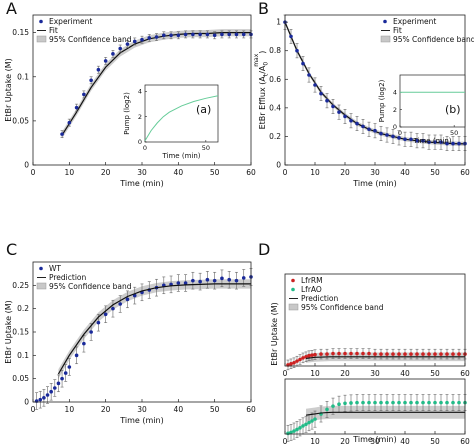  Describe the element at coordinates (262, 103) in the screenshot. I see `panel-b-ylabel-part: EtBr Efflux (A` at that location.